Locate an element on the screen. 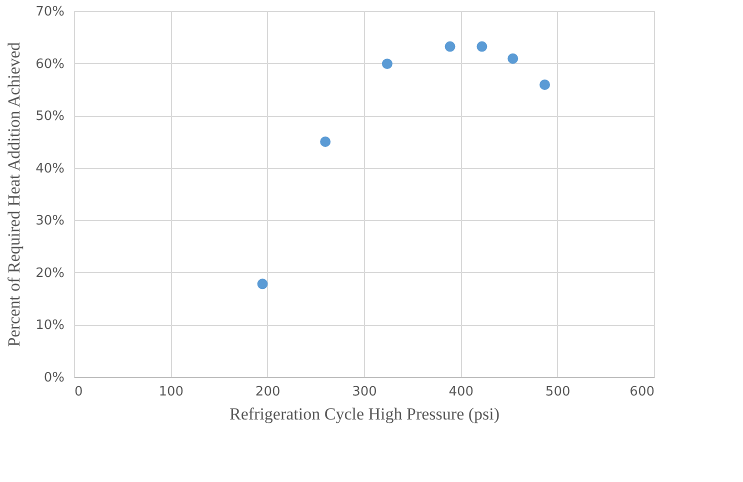 This screenshot has width=743, height=482. y-tick-label: 70% is located at coordinates (50, 12).